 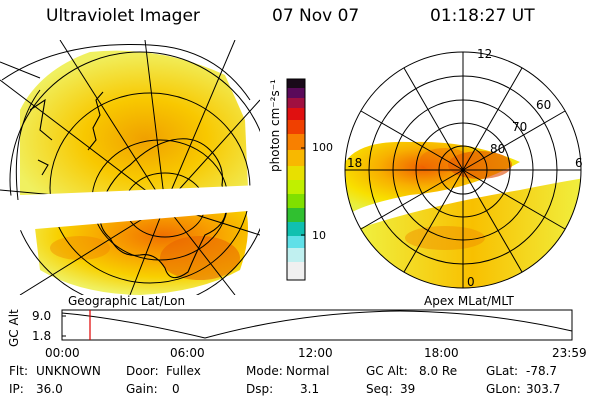 What do you see at coordinates (387, 371) in the screenshot?
I see `info-gcalt-label: GC Alt:` at bounding box center [387, 371].